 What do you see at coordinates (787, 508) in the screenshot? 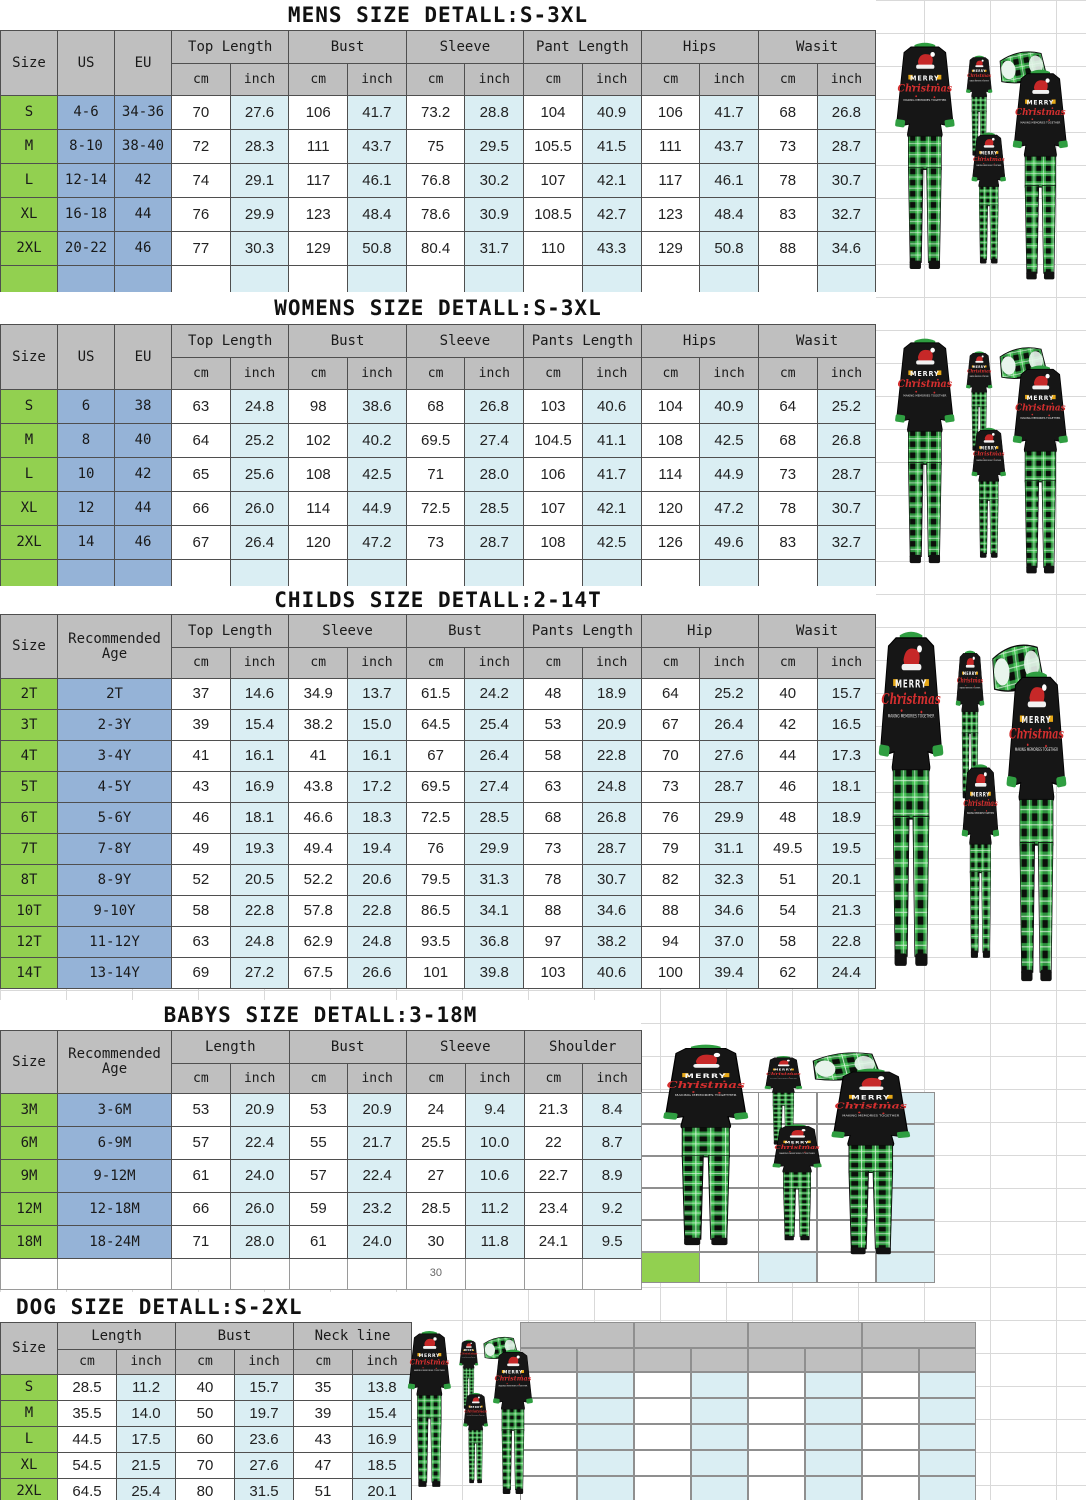
I see `value-cell: 78` at bounding box center [787, 508].